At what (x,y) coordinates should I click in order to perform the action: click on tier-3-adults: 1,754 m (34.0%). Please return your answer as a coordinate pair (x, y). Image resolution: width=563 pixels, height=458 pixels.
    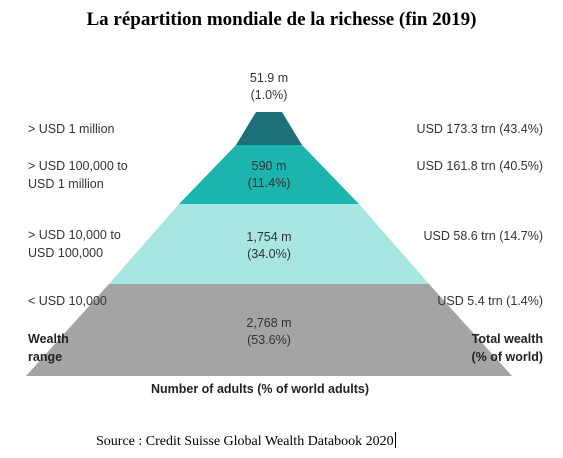
    Looking at the image, I should click on (269, 246).